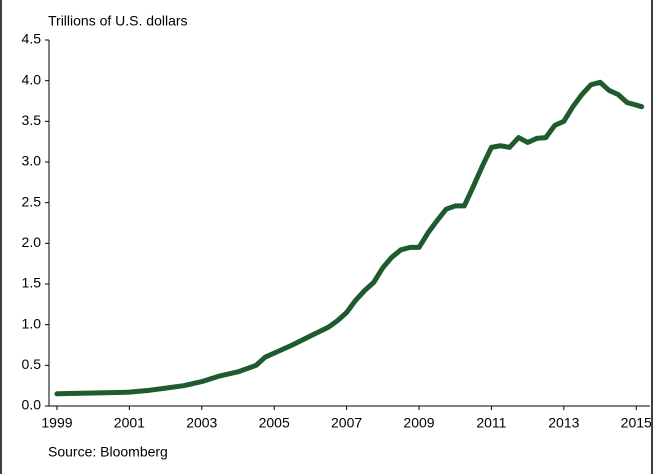 The width and height of the screenshot is (667, 474). Describe the element at coordinates (32, 201) in the screenshot. I see `y-tick-label: 2.5` at that location.